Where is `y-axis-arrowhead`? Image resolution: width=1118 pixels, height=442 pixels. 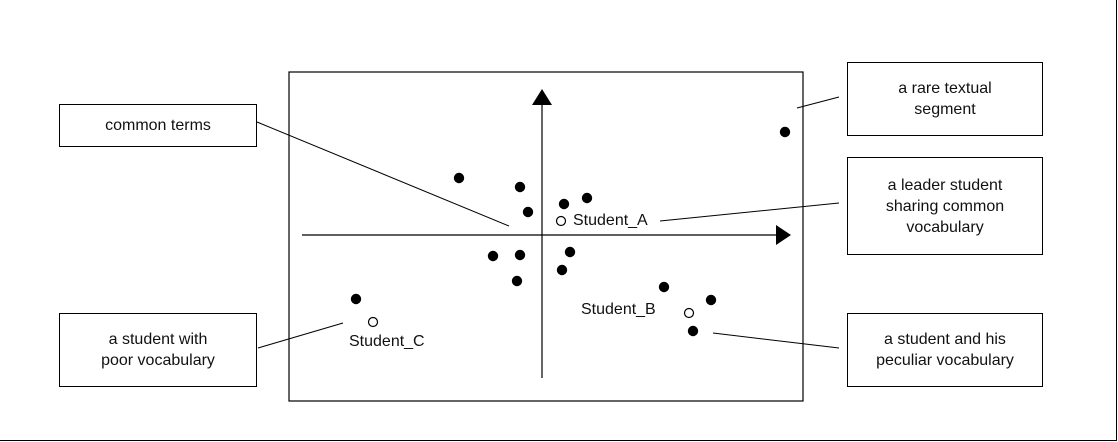 y-axis-arrowhead is located at coordinates (542, 97).